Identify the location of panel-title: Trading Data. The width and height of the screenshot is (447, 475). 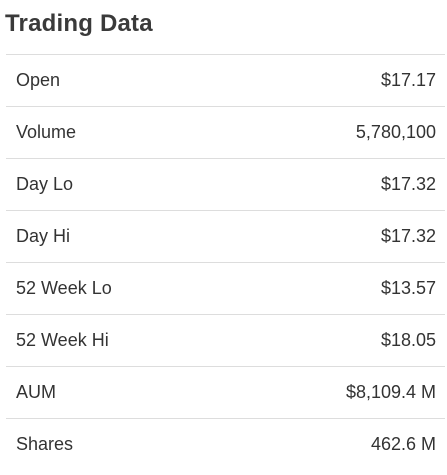
(79, 23).